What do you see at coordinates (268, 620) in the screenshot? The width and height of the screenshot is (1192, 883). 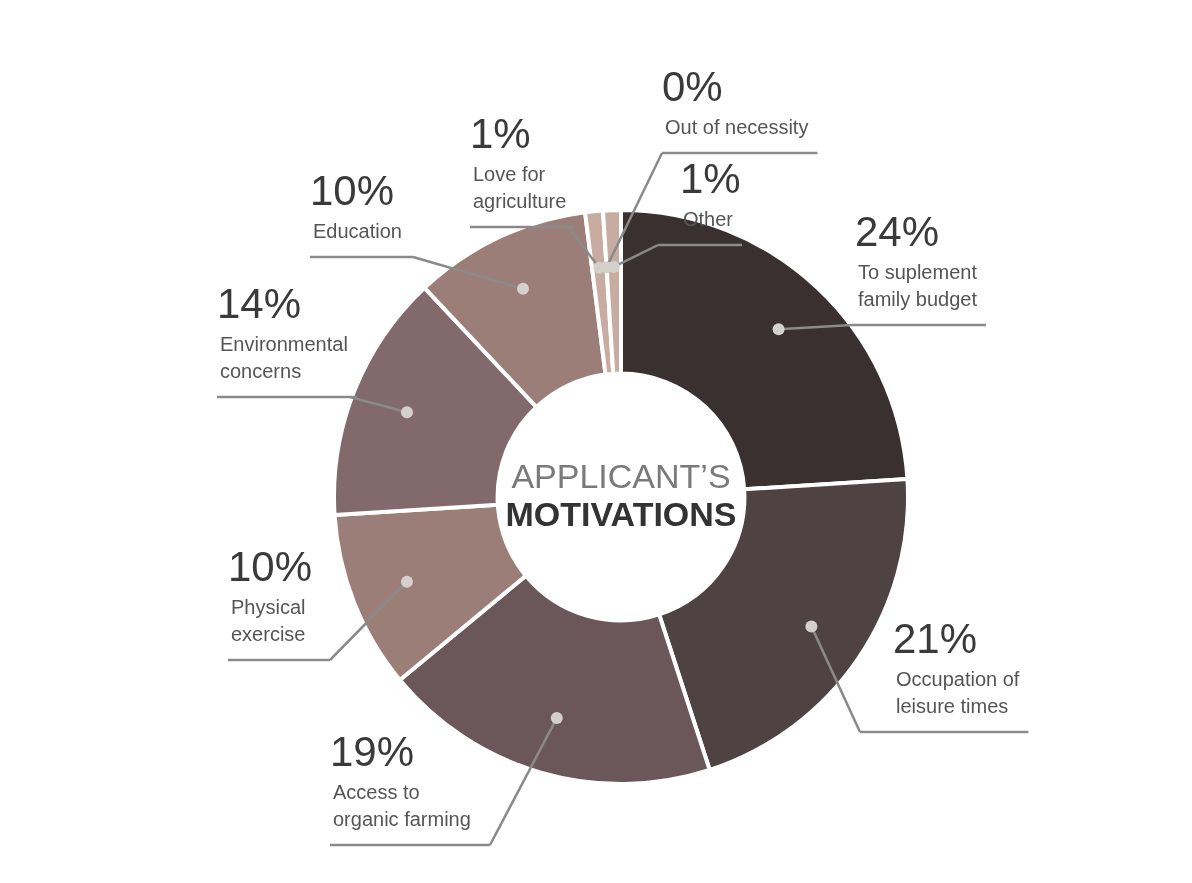 I see `slice-label: Physical exercise` at bounding box center [268, 620].